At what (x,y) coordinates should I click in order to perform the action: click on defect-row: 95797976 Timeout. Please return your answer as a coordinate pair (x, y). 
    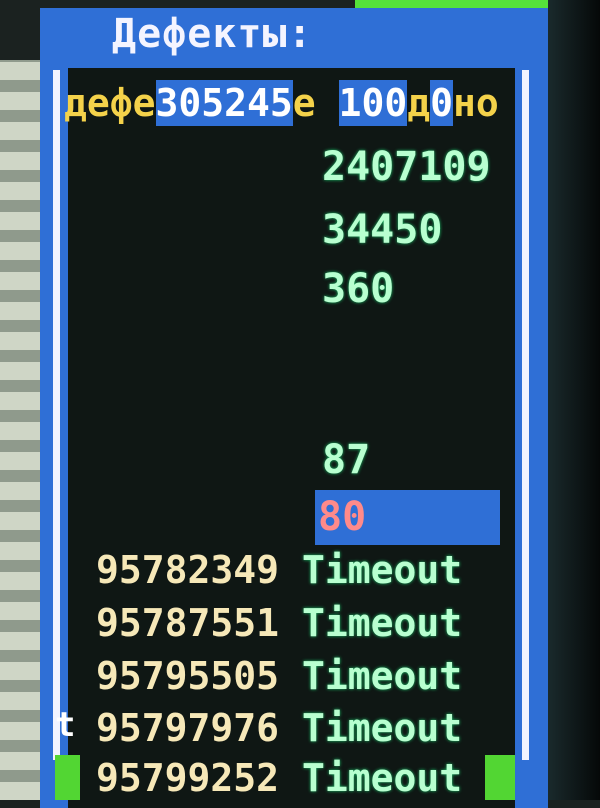
    Looking at the image, I should click on (279, 728).